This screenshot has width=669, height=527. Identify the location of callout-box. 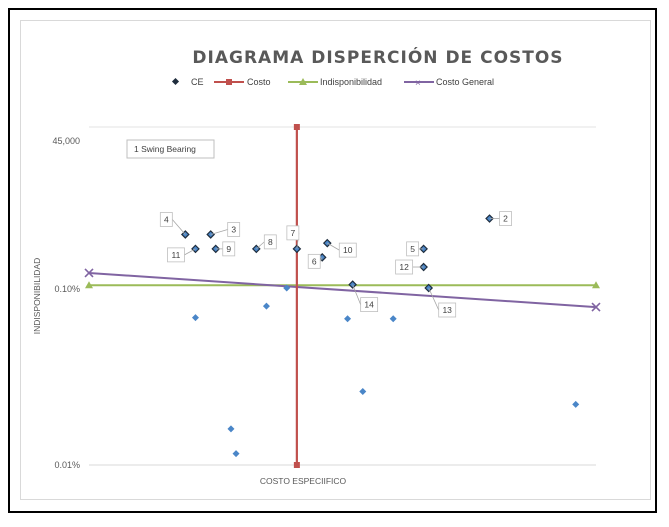
(170, 149).